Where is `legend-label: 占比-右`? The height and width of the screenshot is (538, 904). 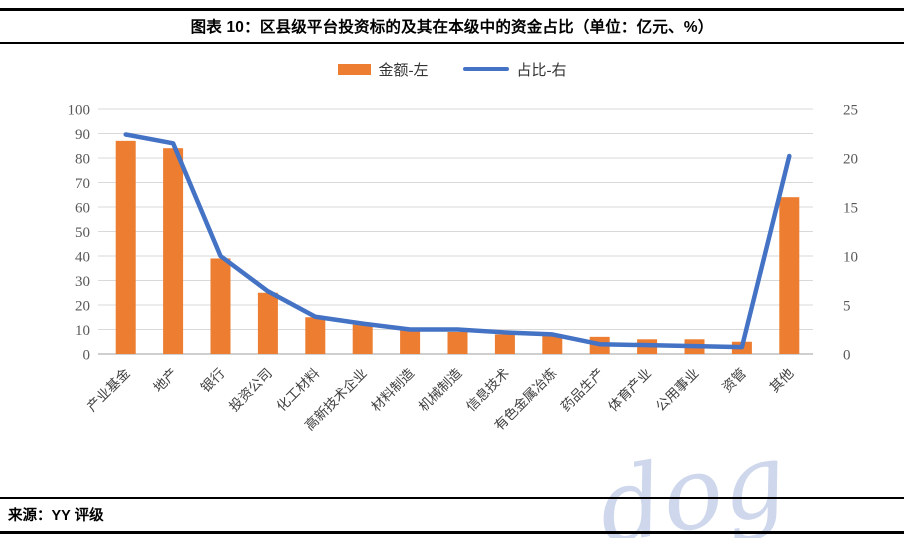 legend-label: 占比-右 is located at coordinates (541, 70).